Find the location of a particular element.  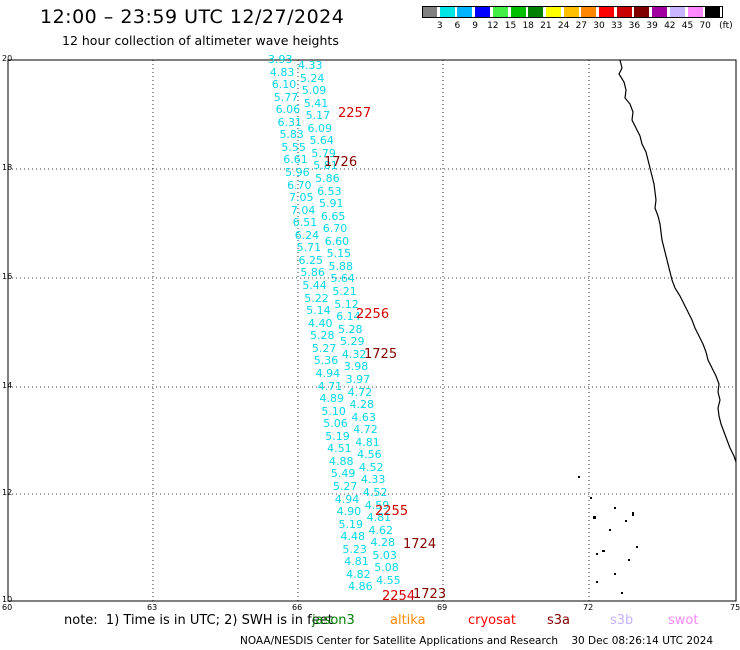

wave-height-label: 4.55 is located at coordinates (388, 580).